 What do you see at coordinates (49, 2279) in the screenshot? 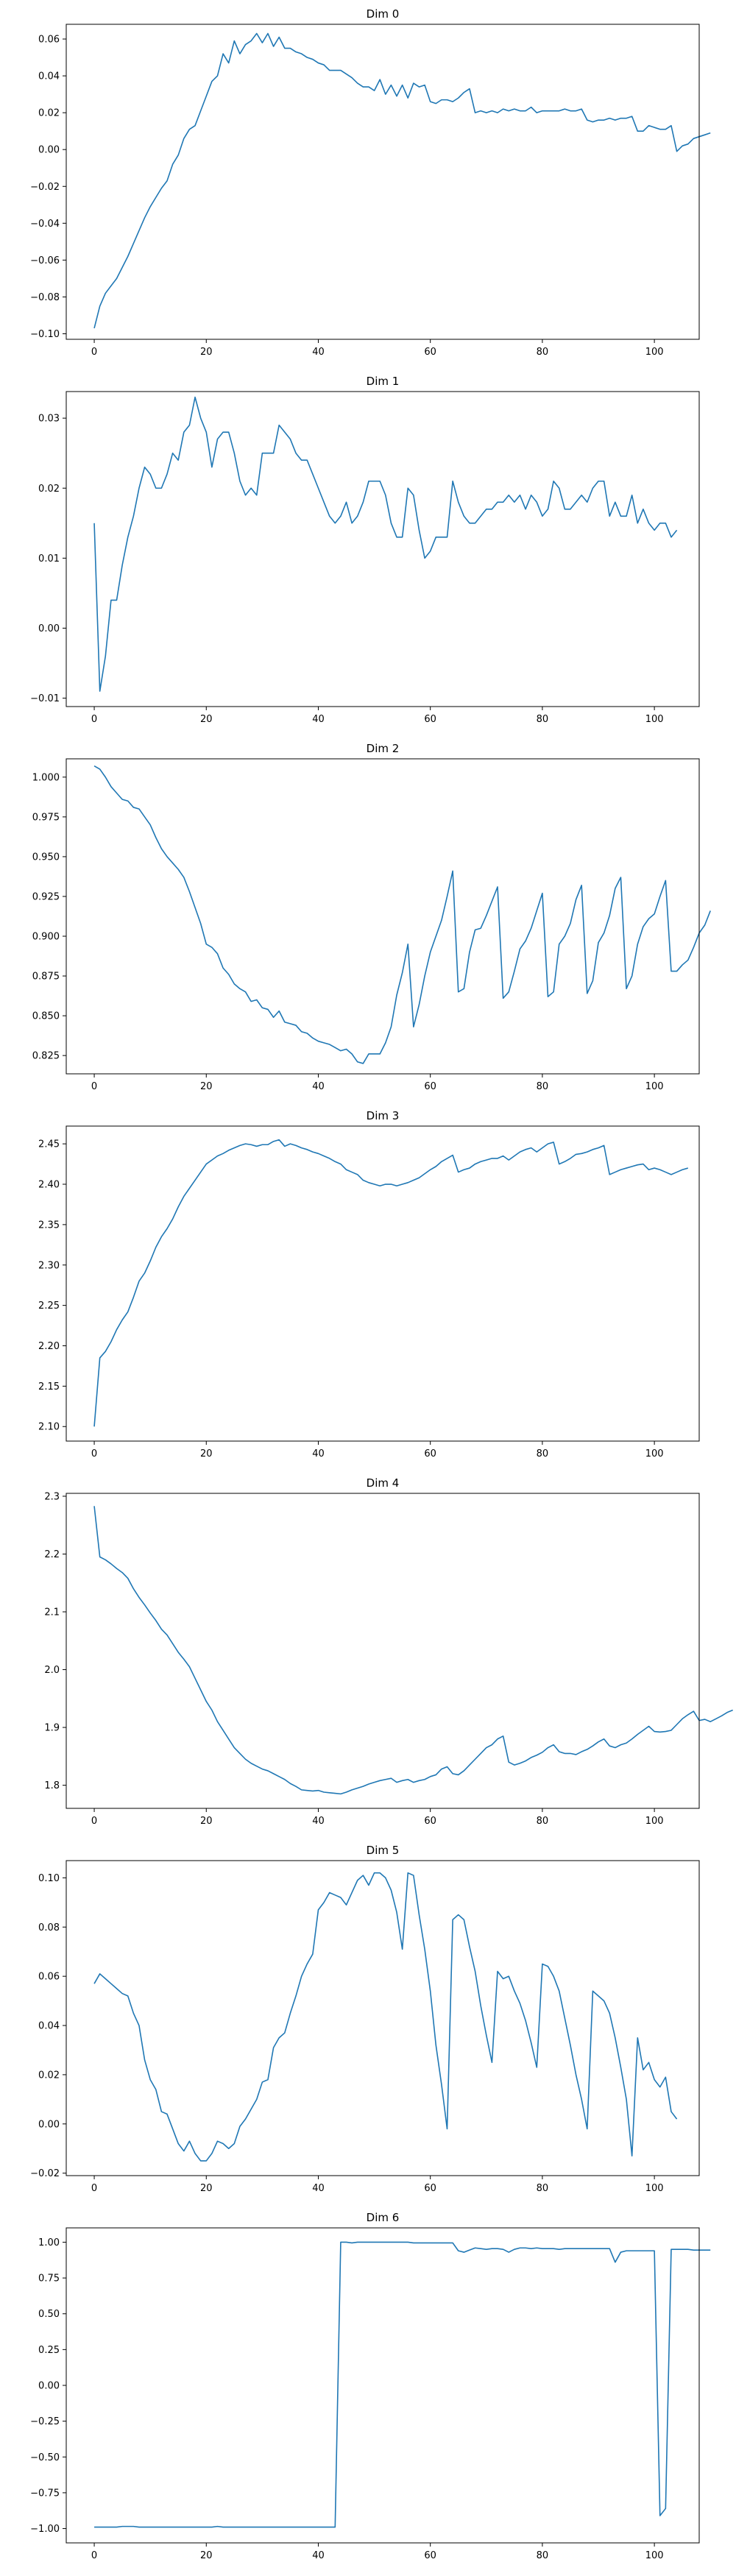
I see `y-tick-label: 0.75` at bounding box center [49, 2279].